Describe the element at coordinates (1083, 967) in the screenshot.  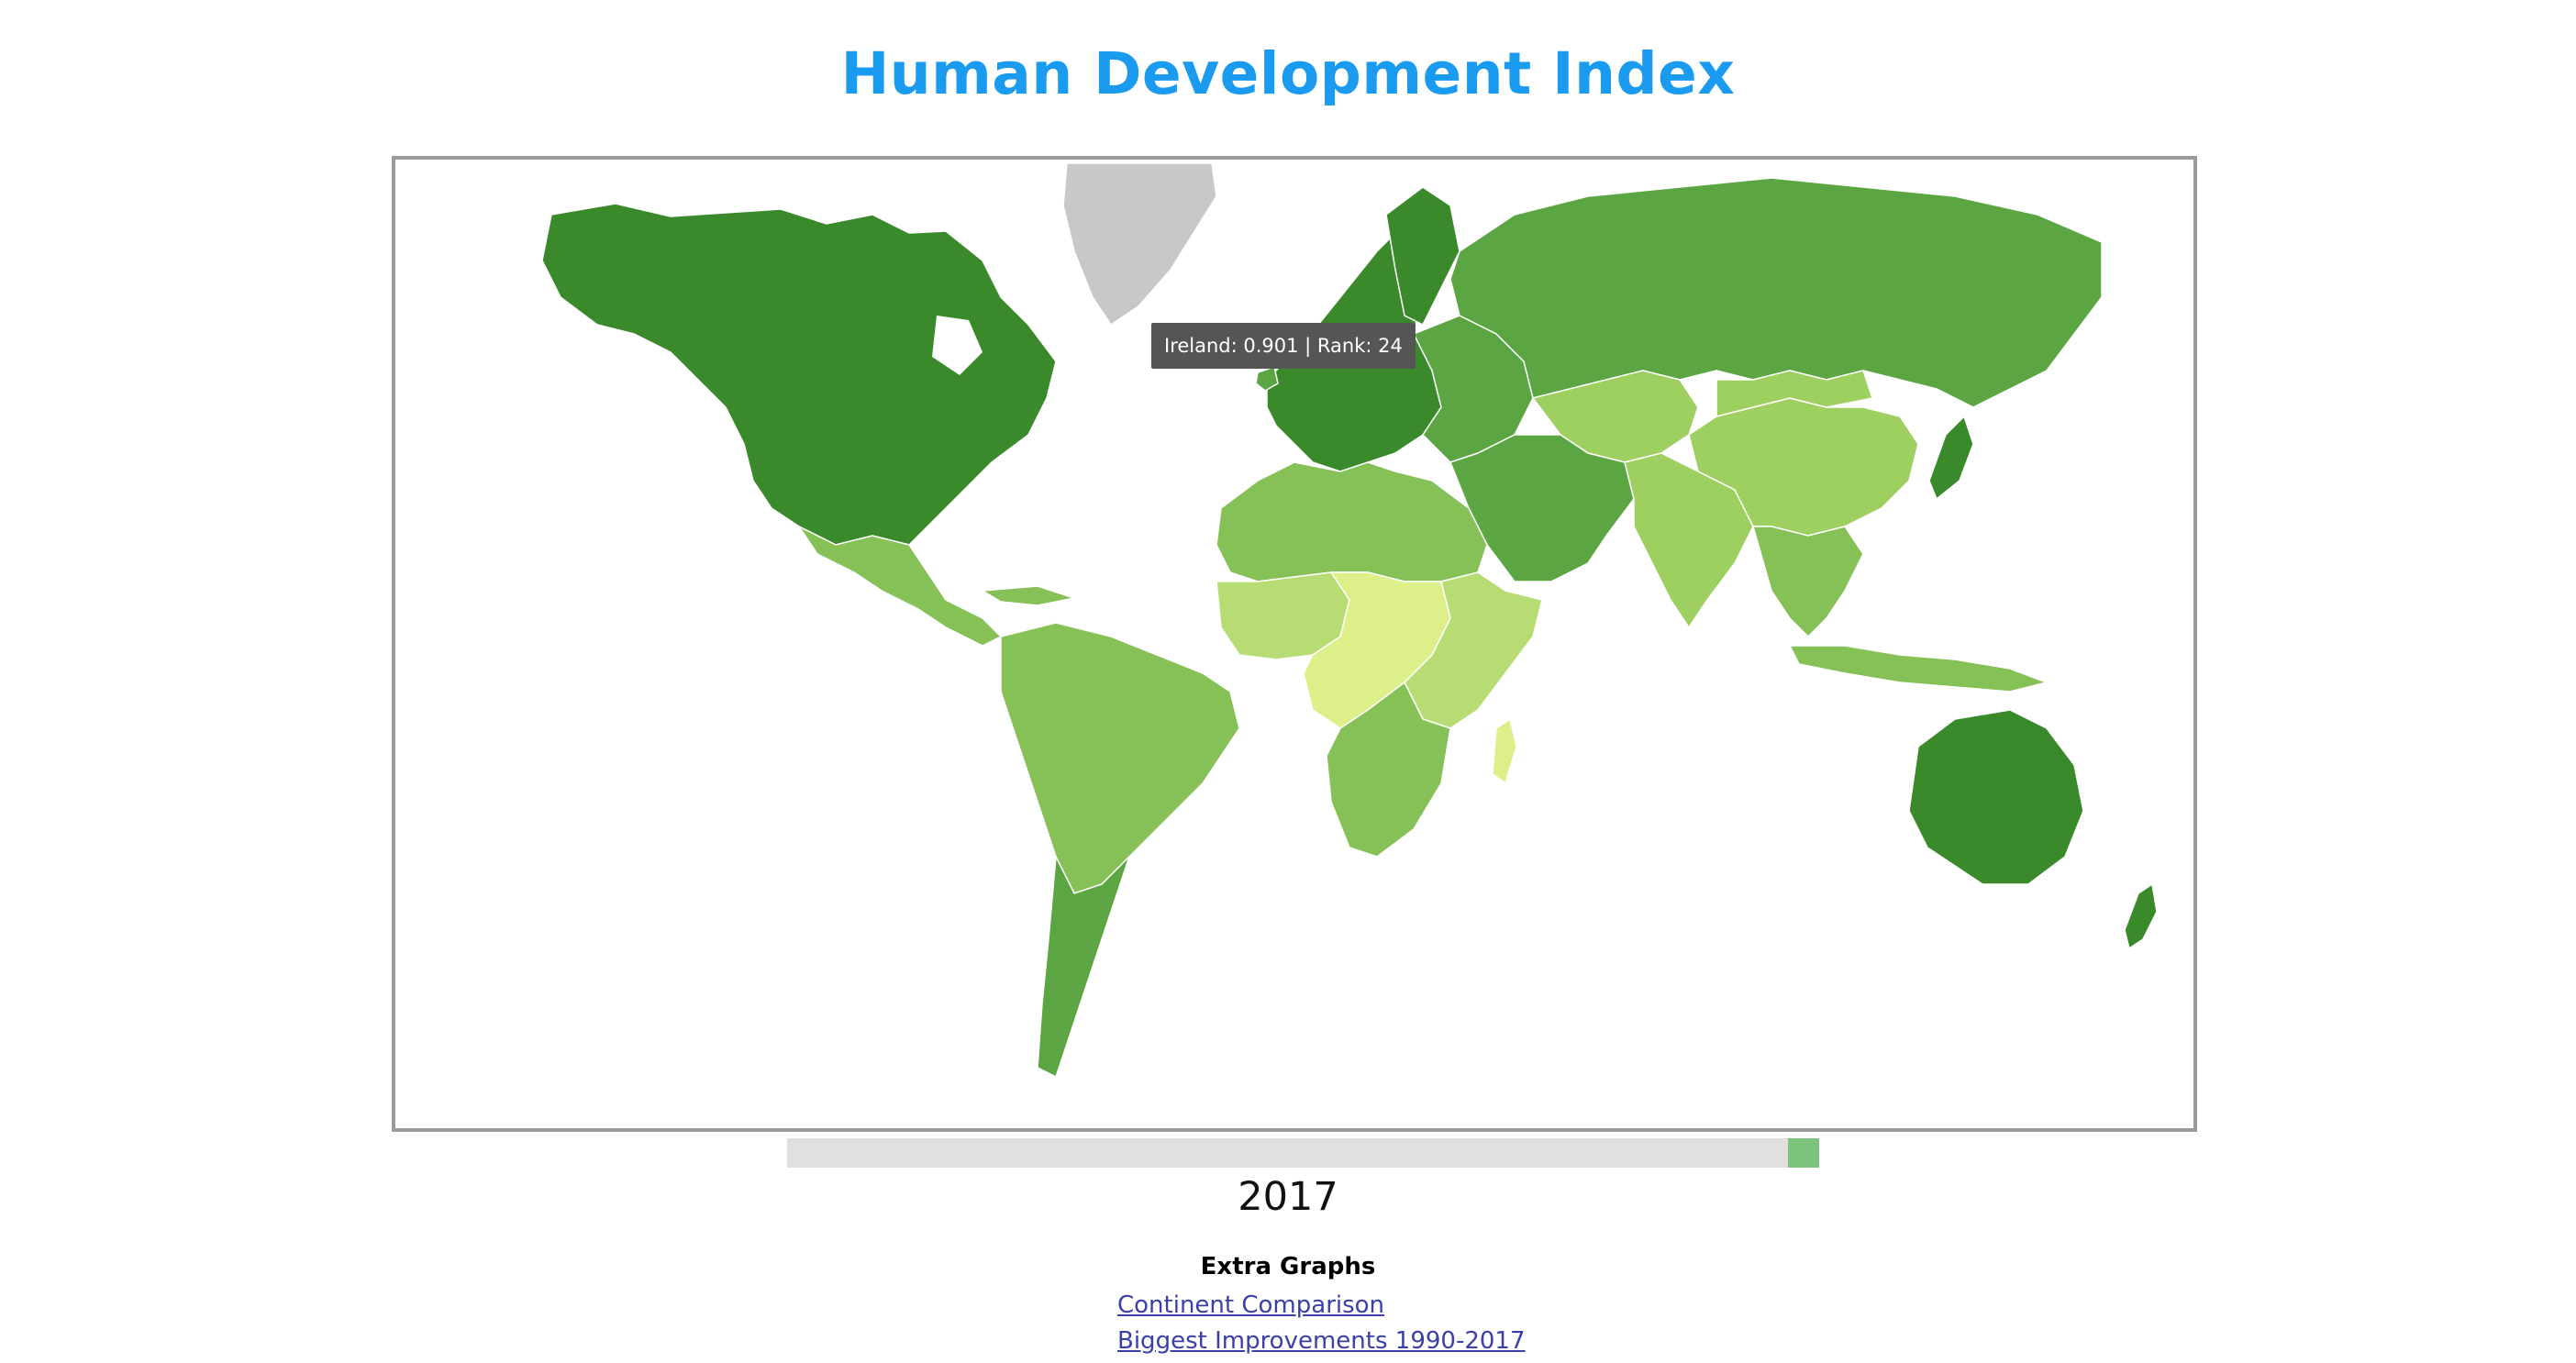
I see `region-southern-cone` at that location.